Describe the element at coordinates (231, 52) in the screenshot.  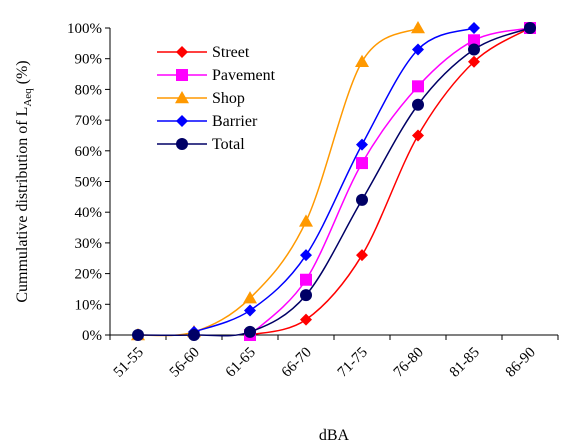
I see `legend-label: Street` at that location.